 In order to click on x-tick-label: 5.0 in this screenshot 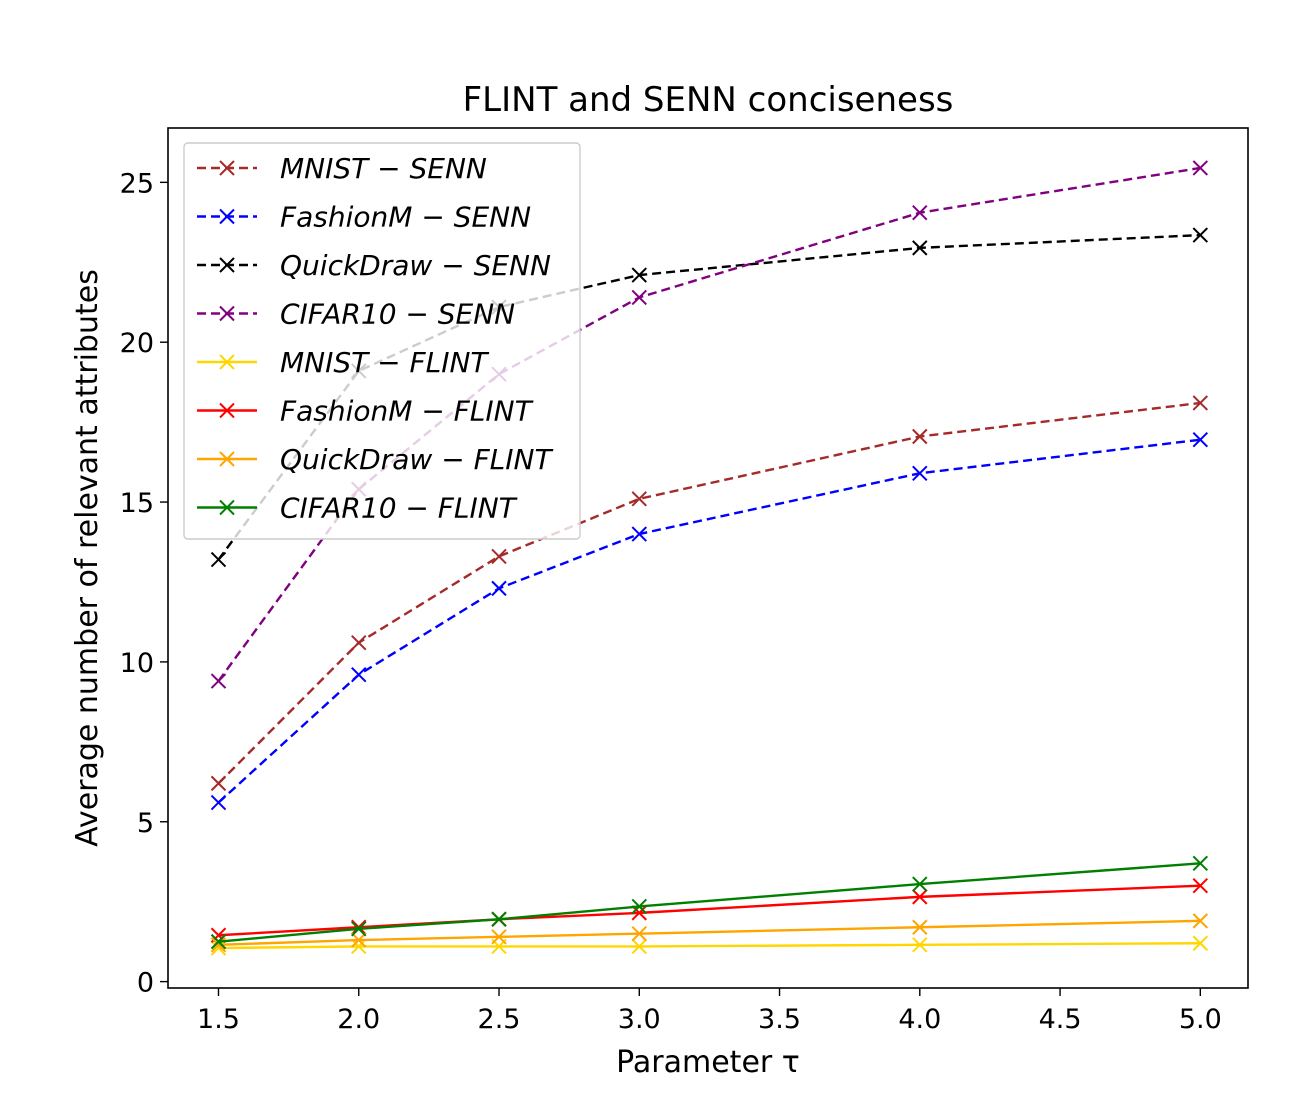, I will do `click(1200, 1019)`.